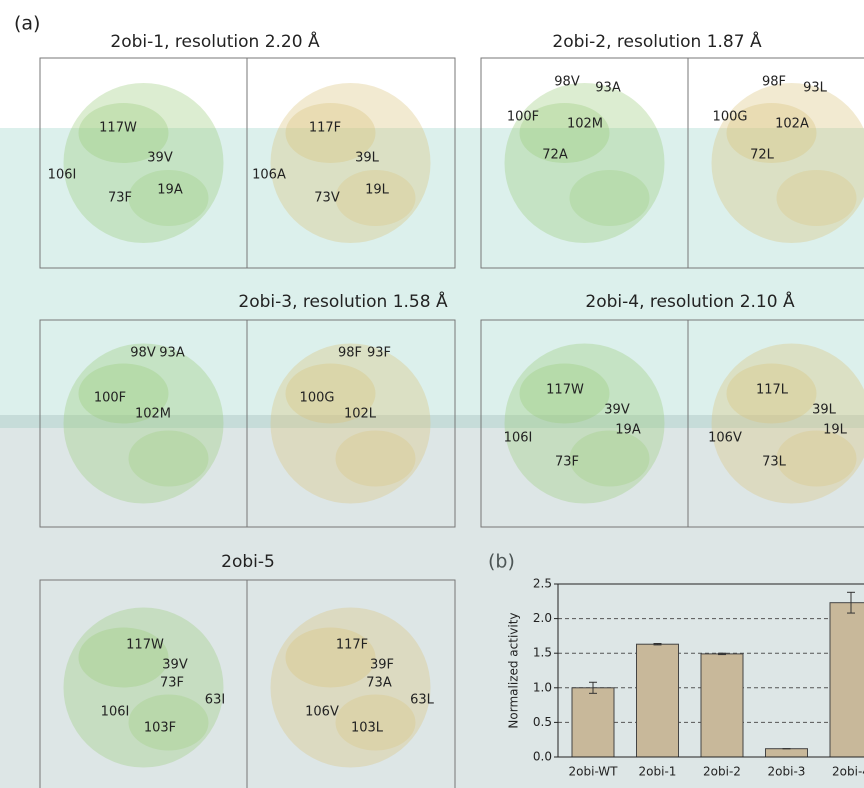 The height and width of the screenshot is (788, 864). I want to click on y-tick-label: 1.5, so click(542, 653).